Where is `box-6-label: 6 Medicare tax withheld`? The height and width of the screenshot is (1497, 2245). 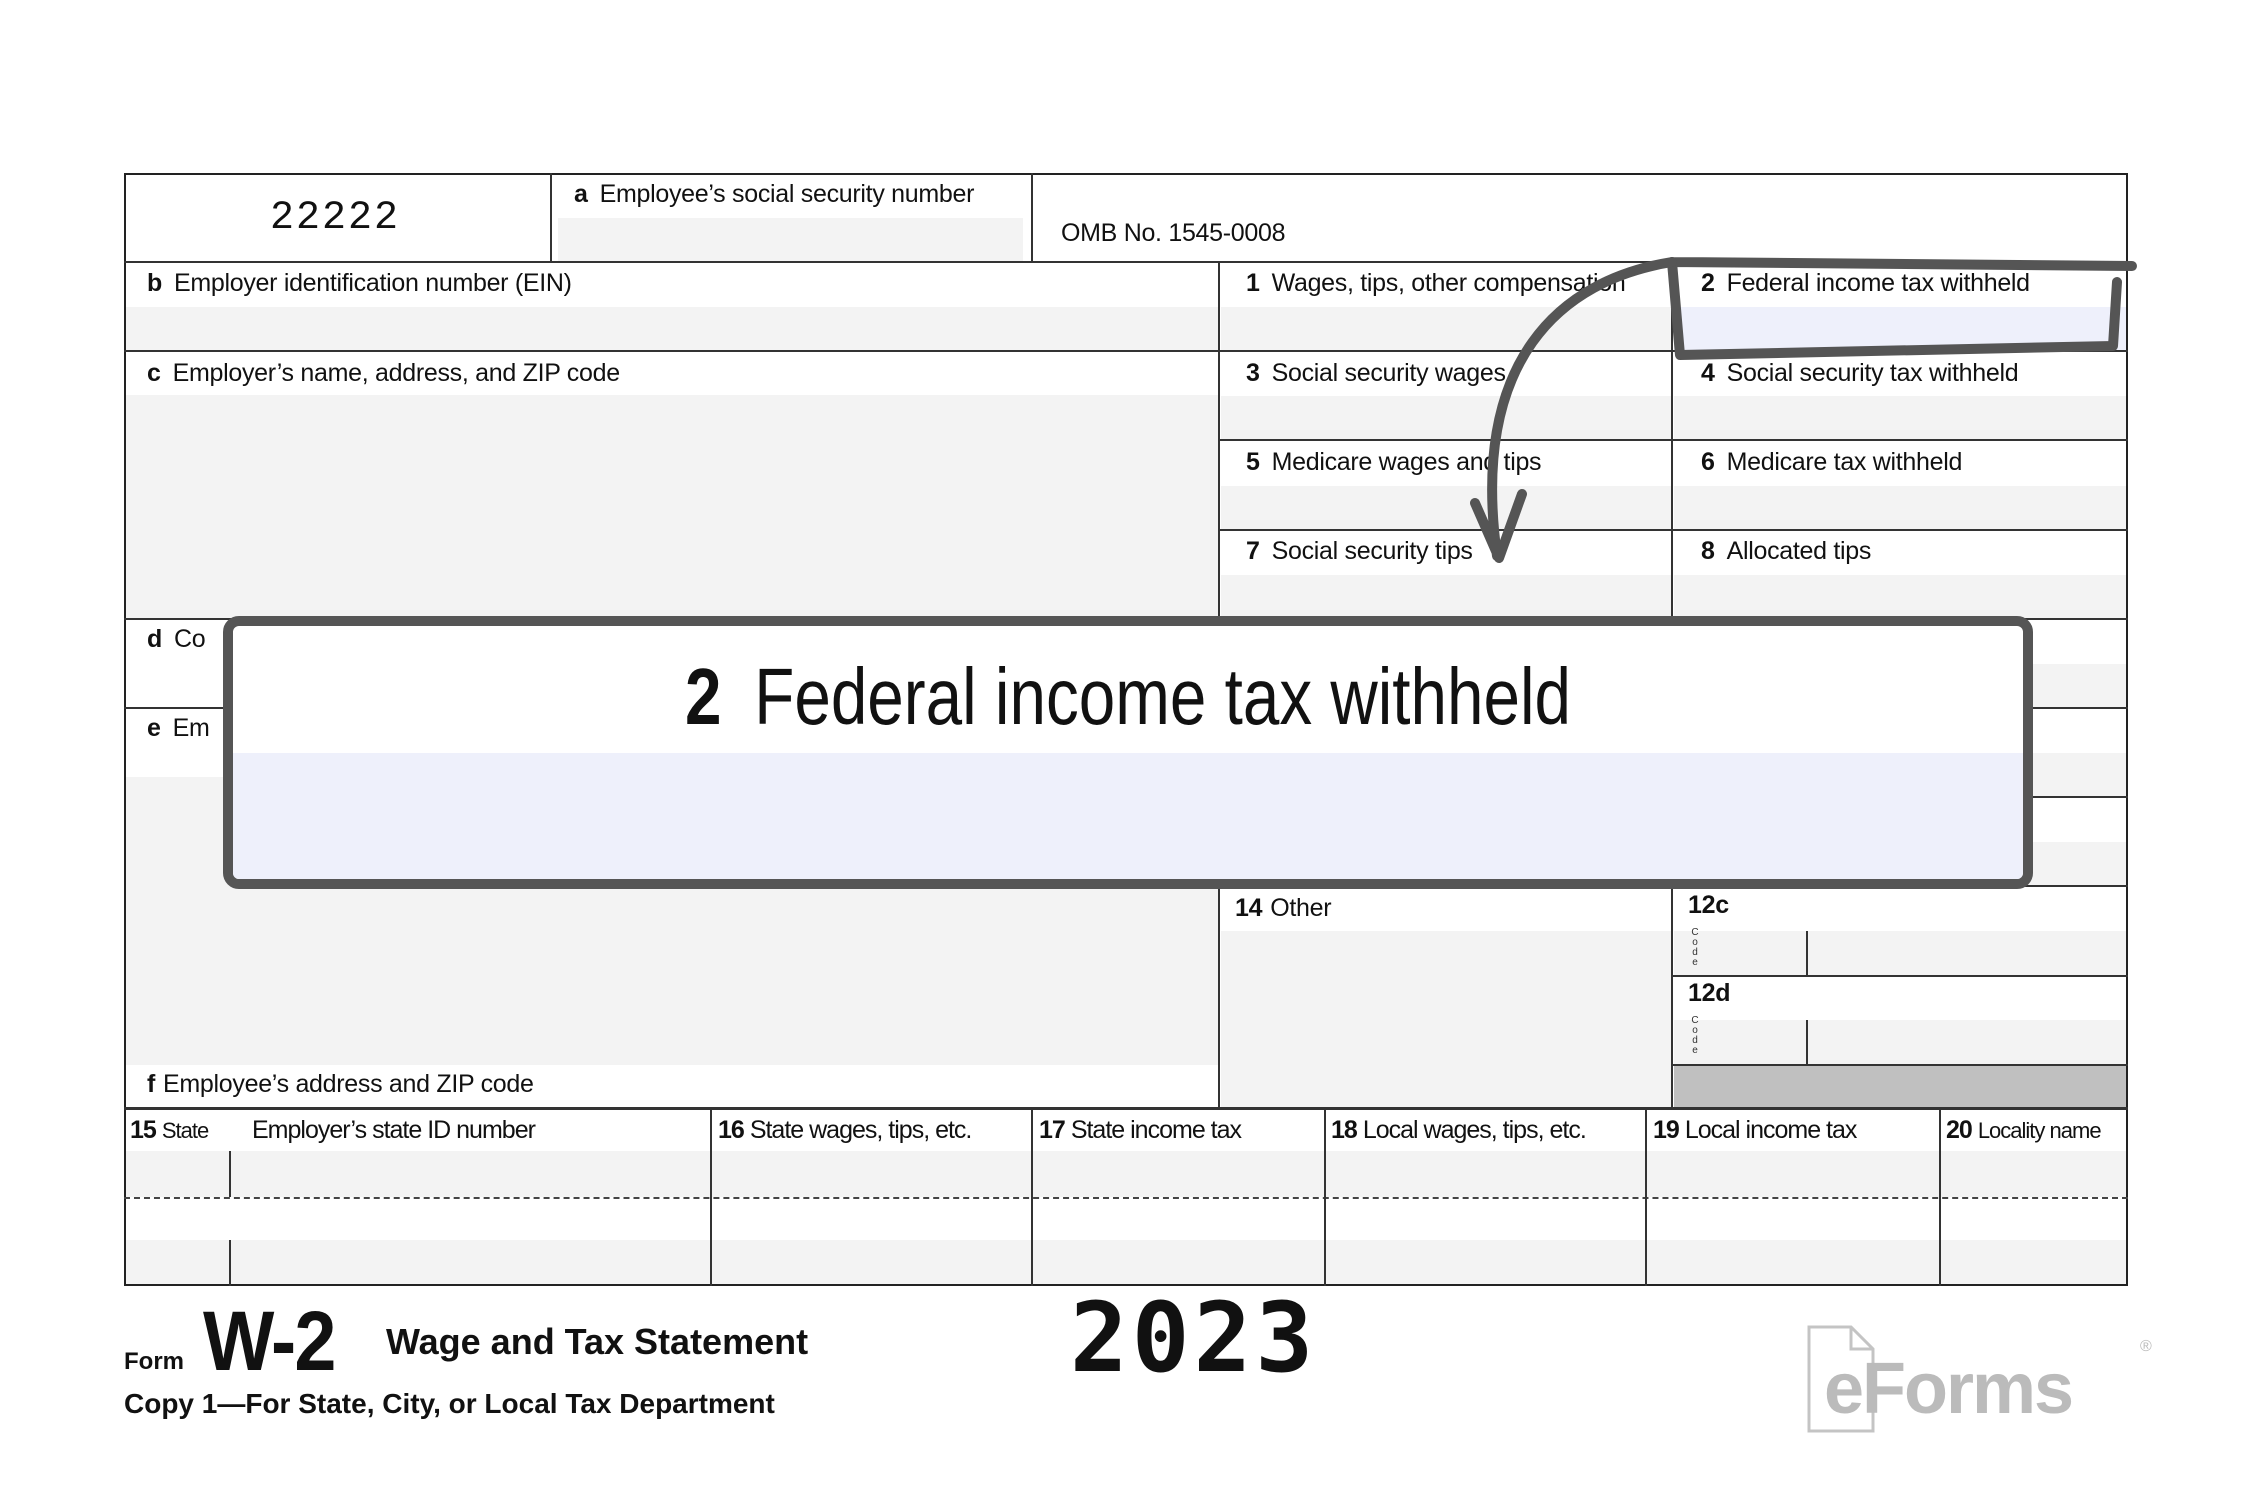 box-6-label: 6 Medicare tax withheld is located at coordinates (1831, 462).